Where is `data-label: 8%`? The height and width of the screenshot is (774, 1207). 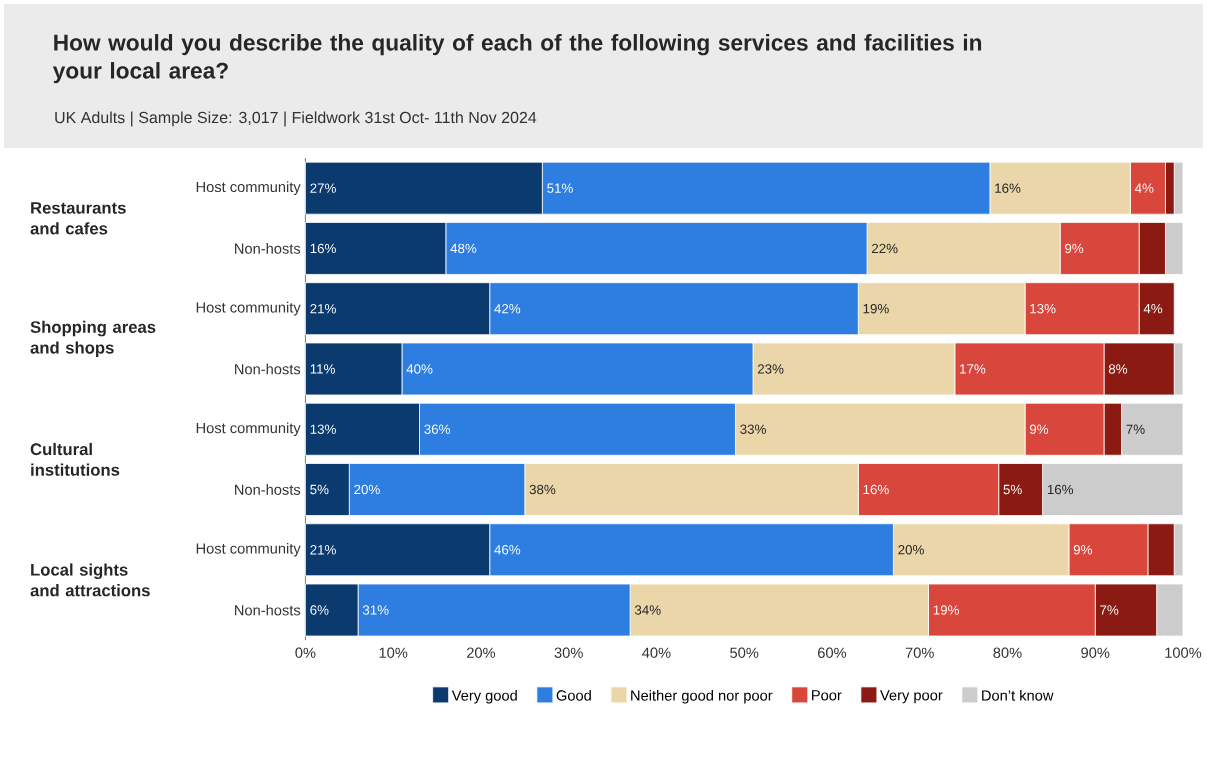 data-label: 8% is located at coordinates (1118, 369).